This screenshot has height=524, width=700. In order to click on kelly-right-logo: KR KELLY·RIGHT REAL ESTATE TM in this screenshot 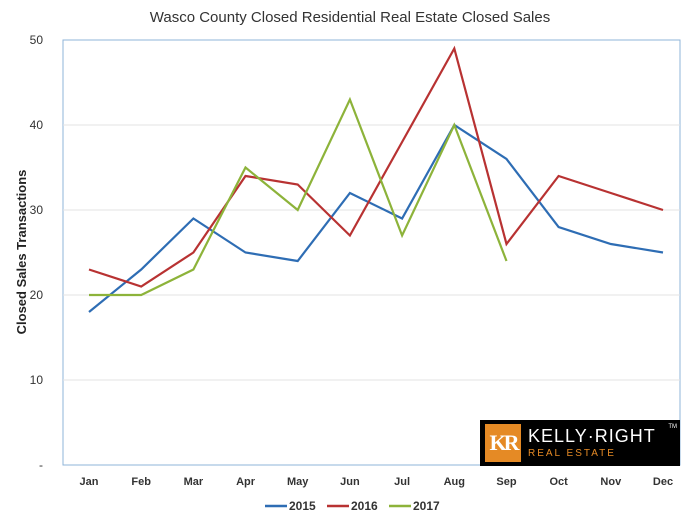, I will do `click(580, 443)`.